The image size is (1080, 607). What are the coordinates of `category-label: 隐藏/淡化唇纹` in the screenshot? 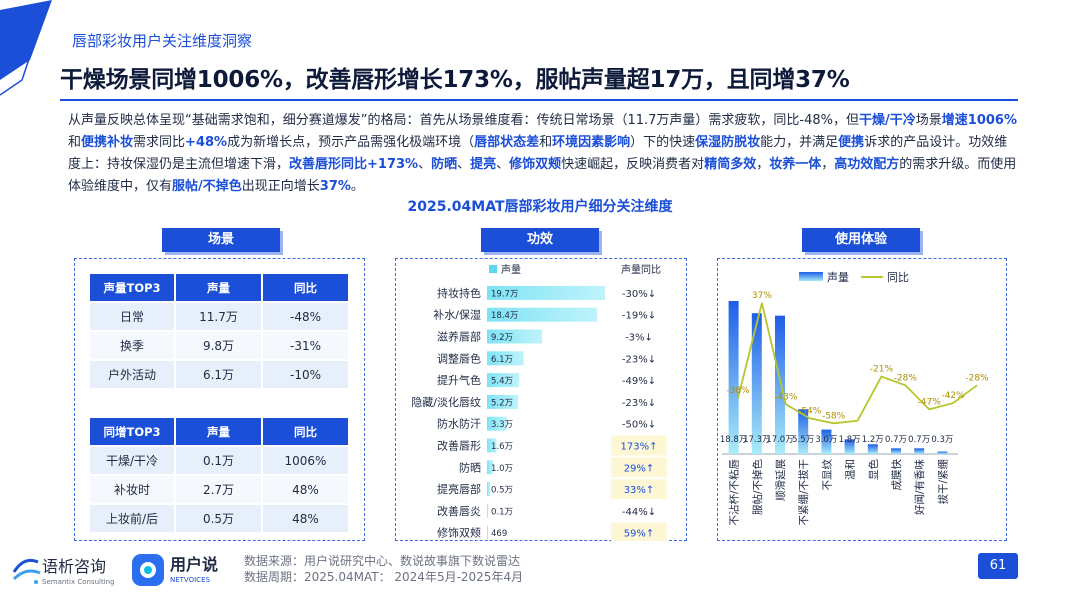 It's located at (446, 402).